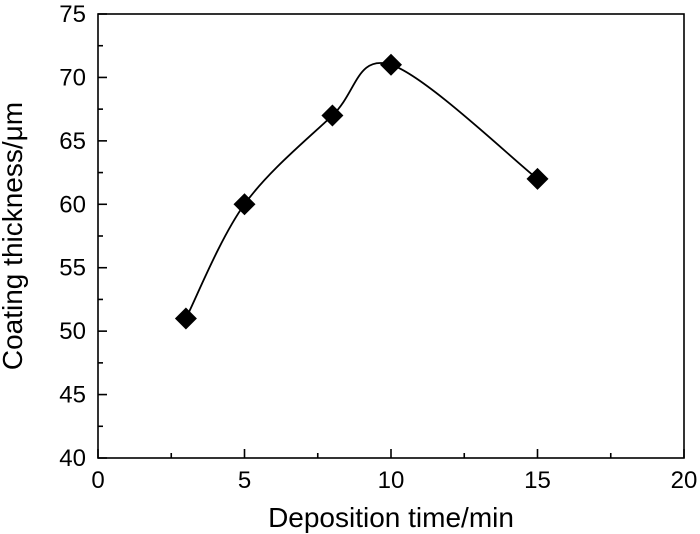 This screenshot has width=700, height=534. What do you see at coordinates (72, 458) in the screenshot?
I see `y-tick-label: 40` at bounding box center [72, 458].